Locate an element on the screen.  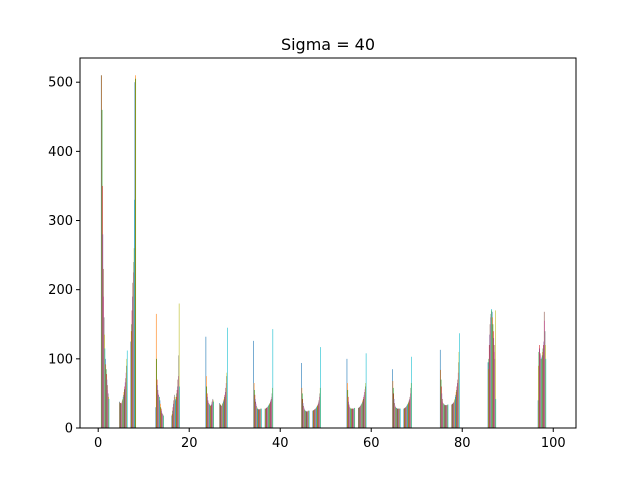
y-tick-label: 100 is located at coordinates (60, 359).